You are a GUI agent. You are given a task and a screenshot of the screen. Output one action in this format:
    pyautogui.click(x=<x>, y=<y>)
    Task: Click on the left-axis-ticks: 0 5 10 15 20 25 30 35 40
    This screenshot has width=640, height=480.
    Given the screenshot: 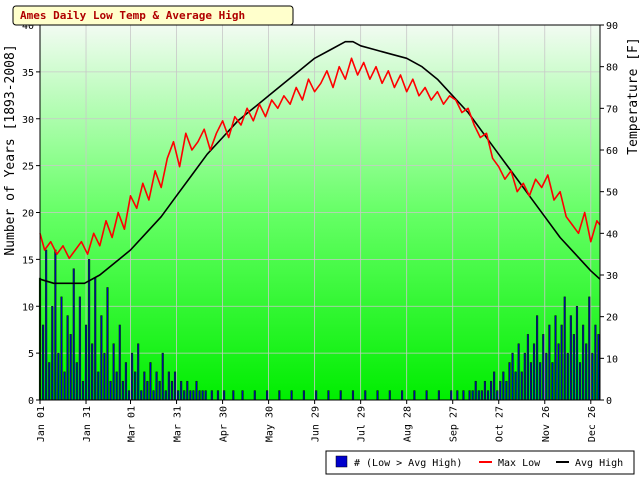 What is the action you would take?
    pyautogui.click(x=31, y=214)
    